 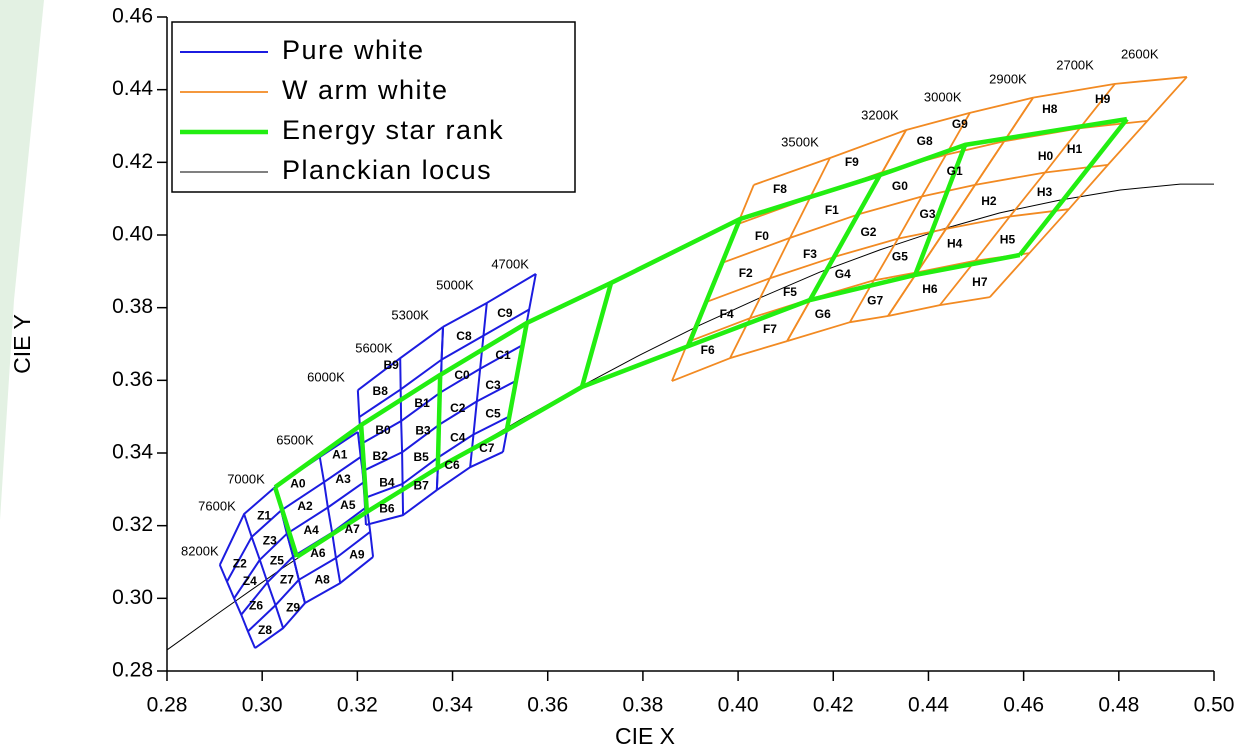 What do you see at coordinates (353, 50) in the screenshot?
I see `legend-label: Pure white` at bounding box center [353, 50].